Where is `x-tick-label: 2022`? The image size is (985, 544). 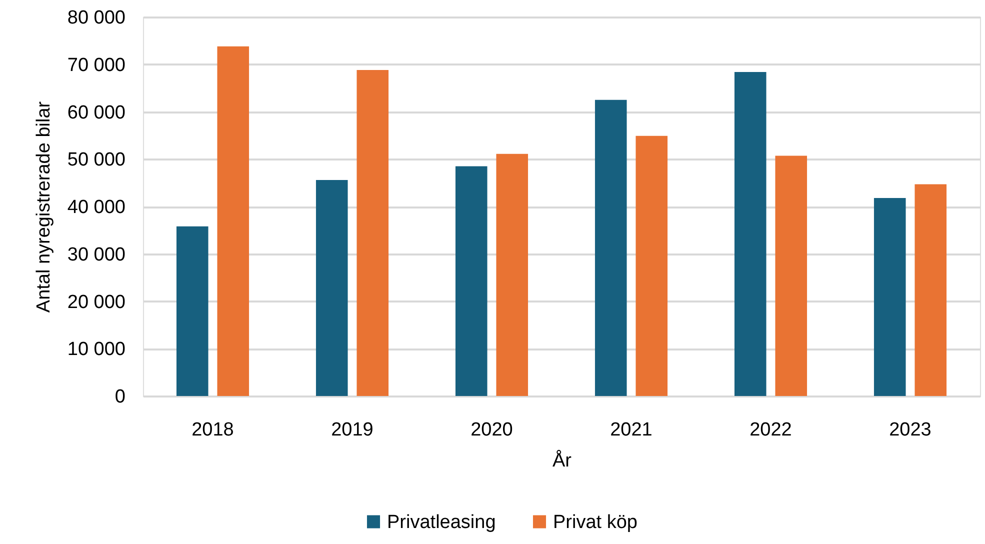 x-tick-label: 2022 is located at coordinates (771, 430).